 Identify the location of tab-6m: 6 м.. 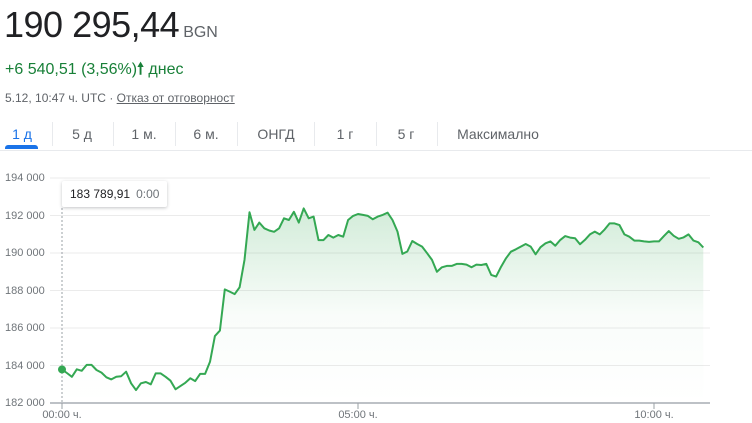
(206, 134).